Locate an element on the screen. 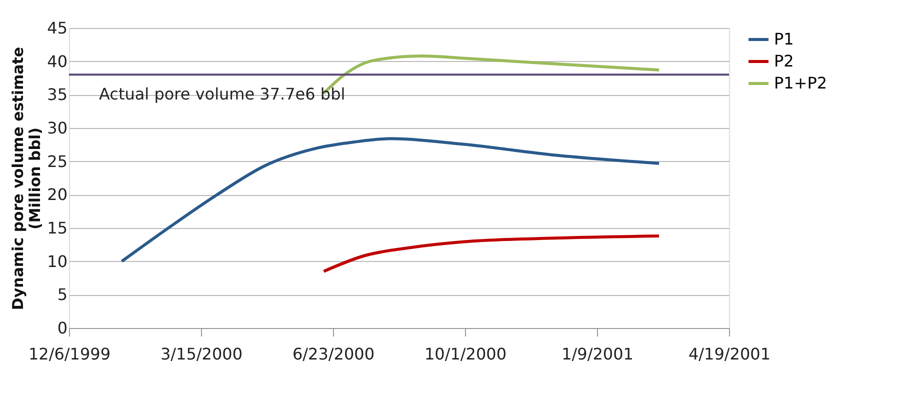 The width and height of the screenshot is (905, 409). line-series is located at coordinates (491, 253).